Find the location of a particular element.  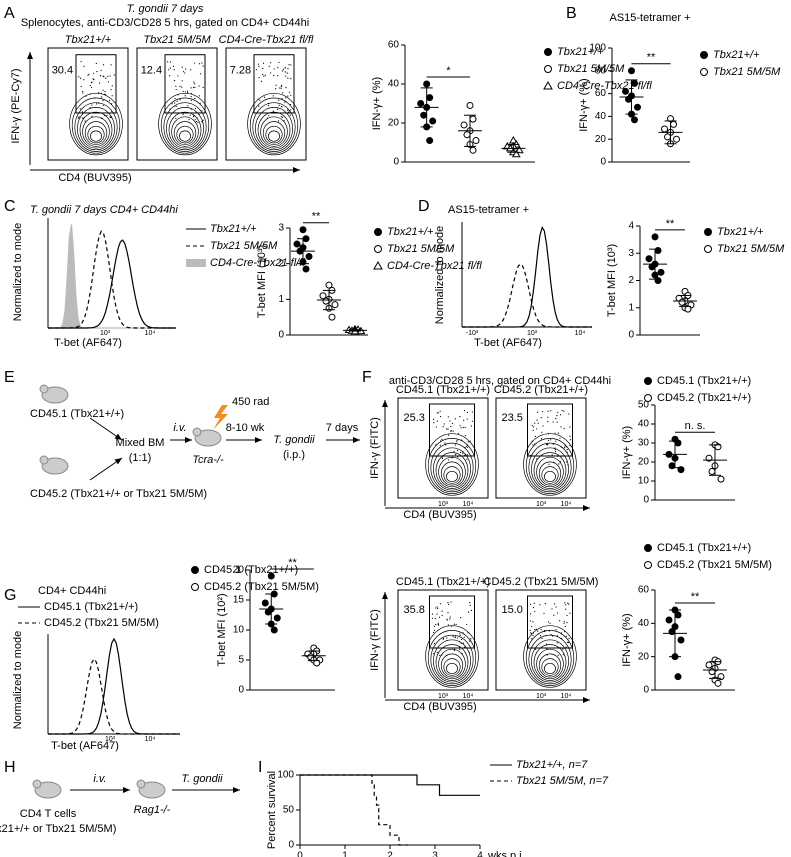

gate-percent: 25.3 is located at coordinates (413, 418).